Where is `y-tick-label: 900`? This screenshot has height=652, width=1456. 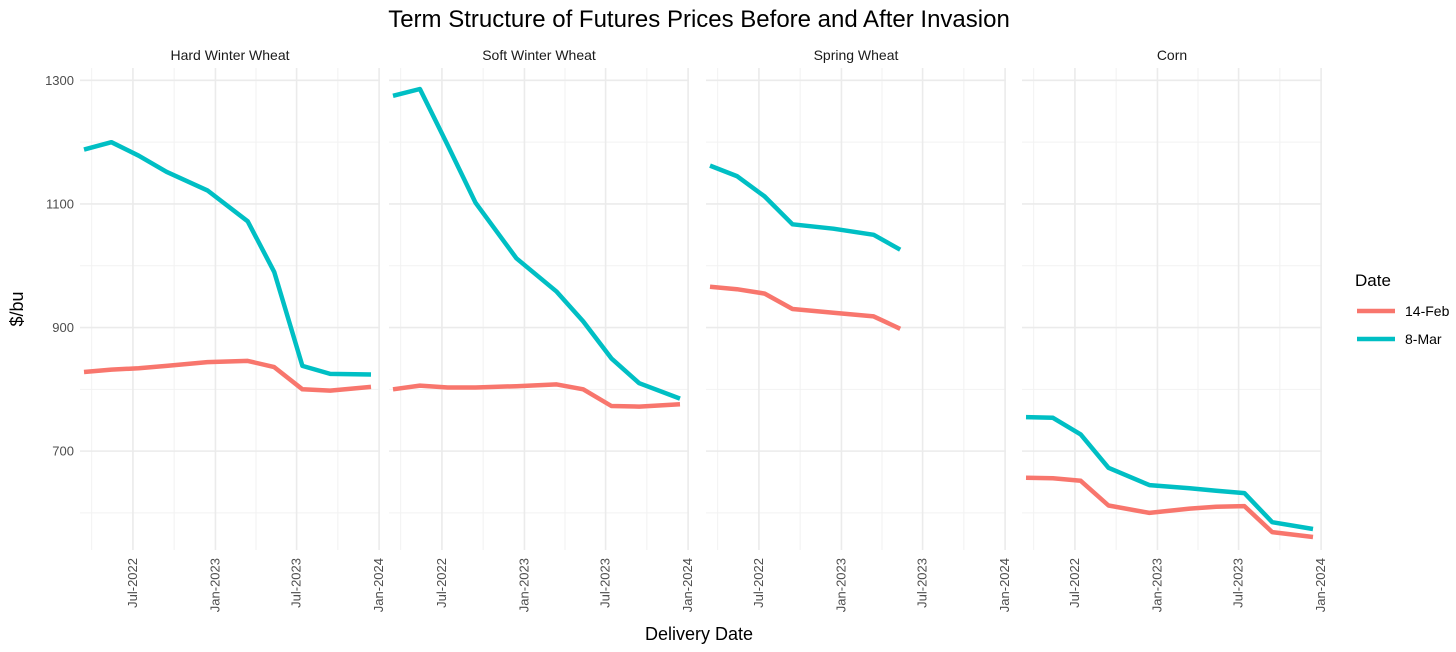 y-tick-label: 900 is located at coordinates (63, 327).